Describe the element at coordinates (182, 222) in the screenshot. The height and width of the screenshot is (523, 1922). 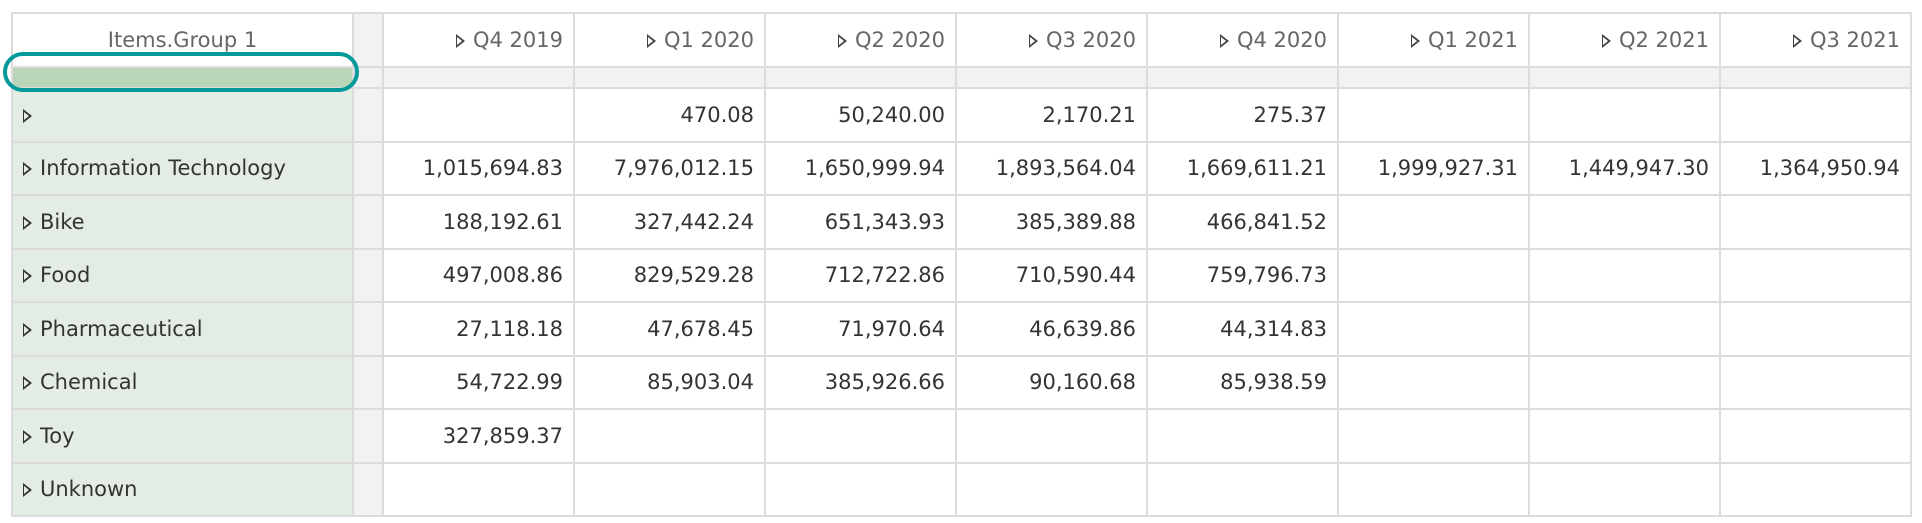
I see `row-header: Bike` at that location.